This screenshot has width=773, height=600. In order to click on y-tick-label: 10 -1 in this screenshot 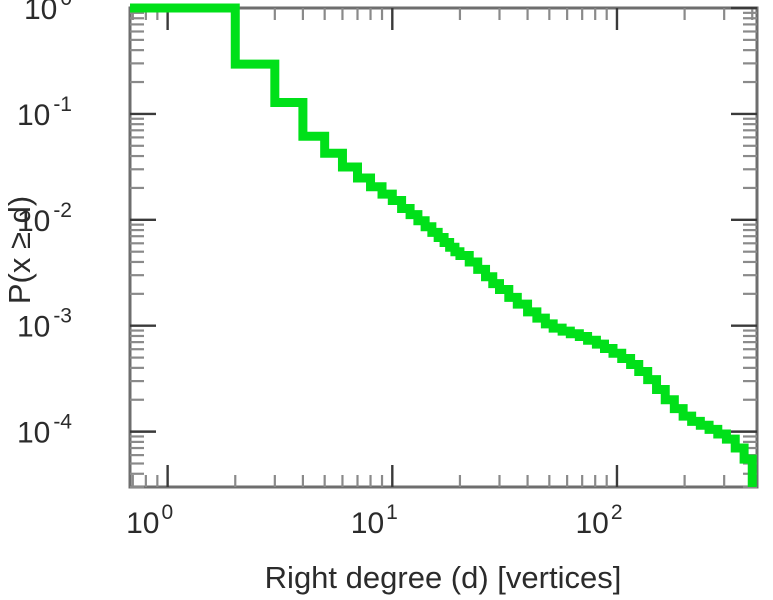, I will do `click(44, 112)`.